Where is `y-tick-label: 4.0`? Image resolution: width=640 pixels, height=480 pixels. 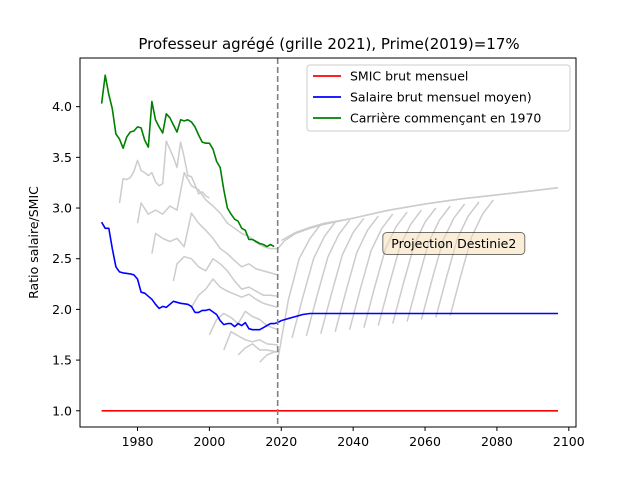
y-tick-label: 4.0 is located at coordinates (62, 106).